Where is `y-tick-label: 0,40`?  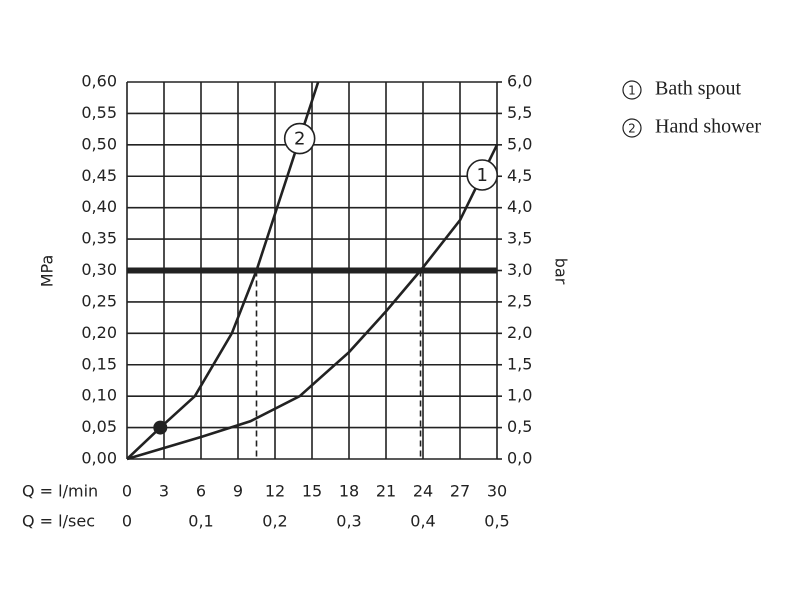
y-tick-label: 0,40 is located at coordinates (99, 206).